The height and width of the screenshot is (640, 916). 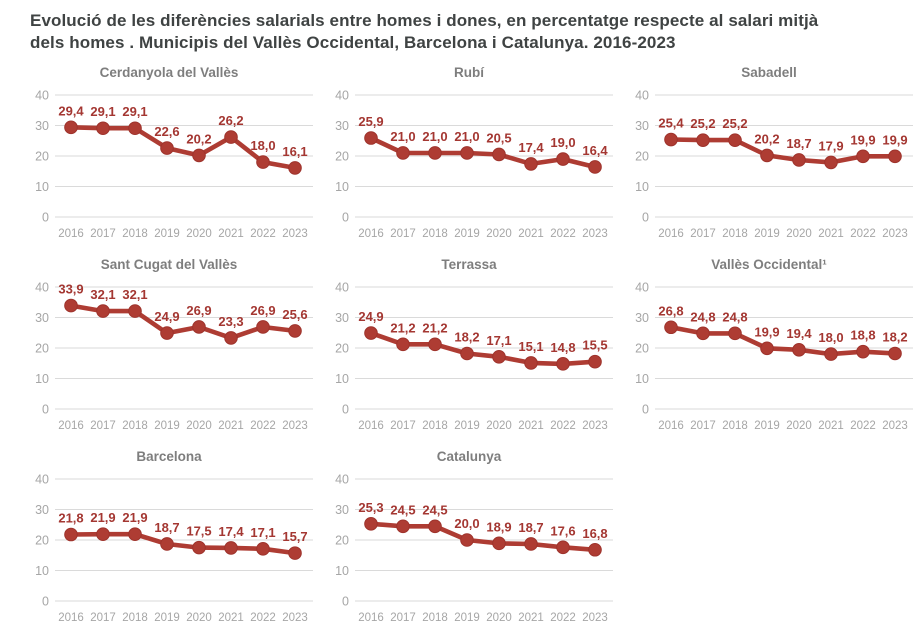 I want to click on y-axis-tick-label: 20, so click(x=42, y=540).